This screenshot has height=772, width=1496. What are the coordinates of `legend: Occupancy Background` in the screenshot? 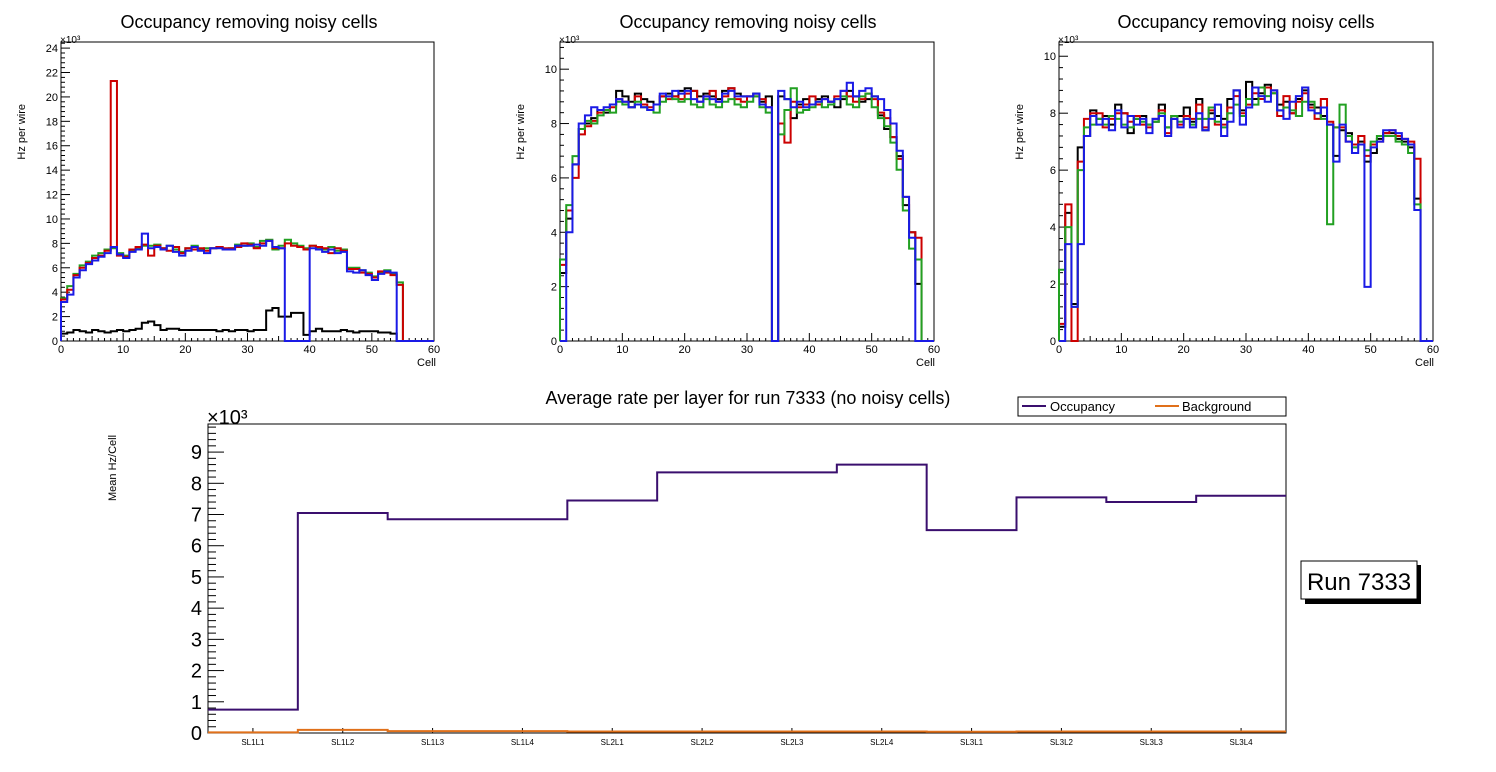 It's located at (1152, 406).